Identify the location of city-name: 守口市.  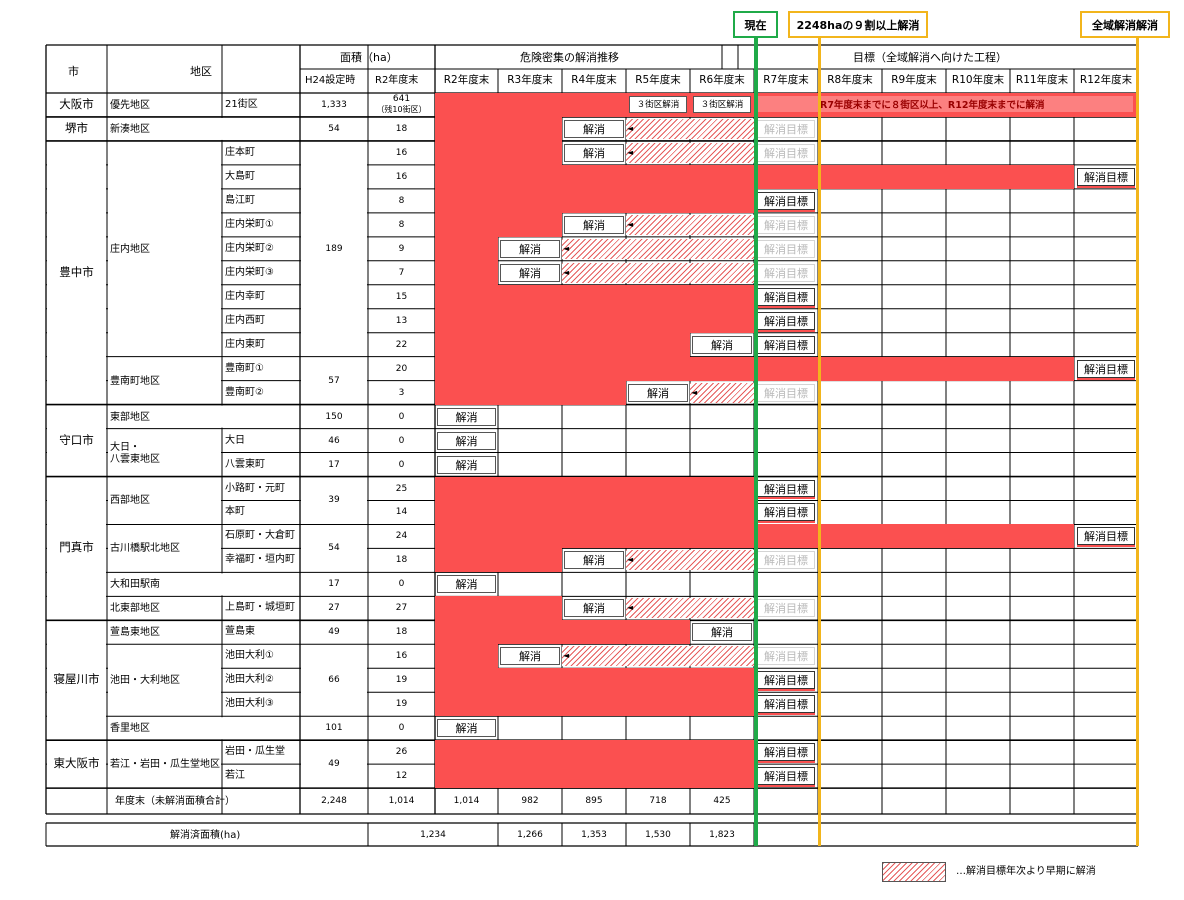
(76, 439).